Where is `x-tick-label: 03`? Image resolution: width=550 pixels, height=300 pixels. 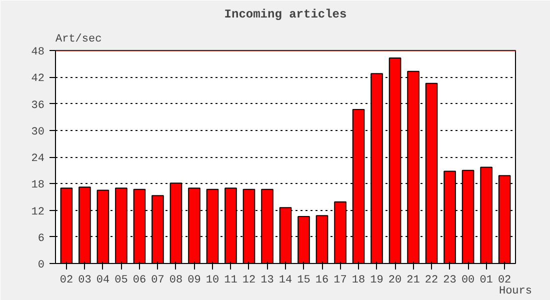
x-tick-label: 03 is located at coordinates (85, 280).